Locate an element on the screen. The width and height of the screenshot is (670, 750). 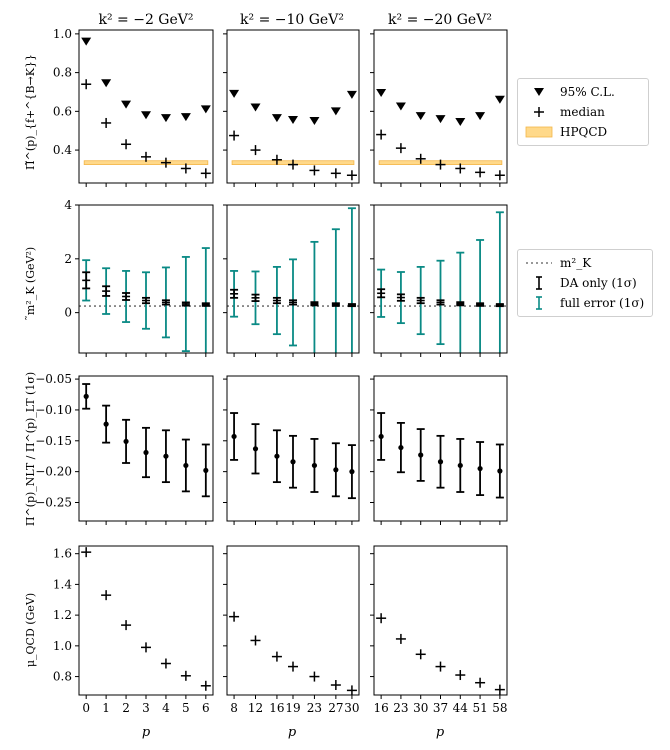
panel-r4-c2: 8 12 16 19 23 27 30 is located at coordinates (291, 630).